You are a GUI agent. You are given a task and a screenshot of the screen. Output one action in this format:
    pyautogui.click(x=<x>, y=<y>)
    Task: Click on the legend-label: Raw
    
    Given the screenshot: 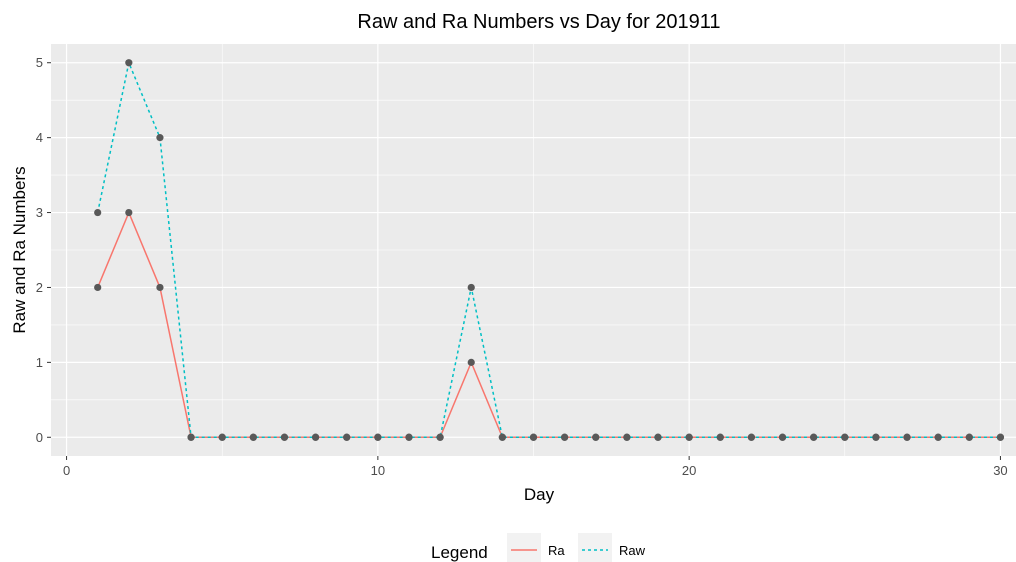 What is the action you would take?
    pyautogui.click(x=632, y=550)
    